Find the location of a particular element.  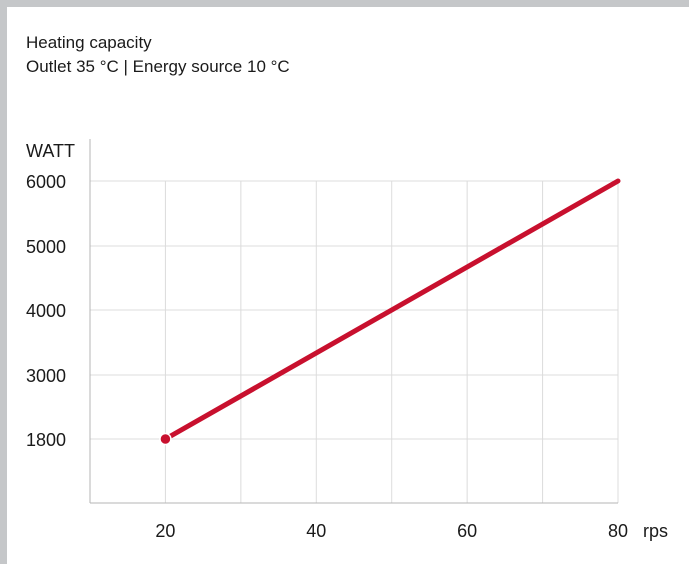

y-tick-label: 1800 is located at coordinates (46, 440).